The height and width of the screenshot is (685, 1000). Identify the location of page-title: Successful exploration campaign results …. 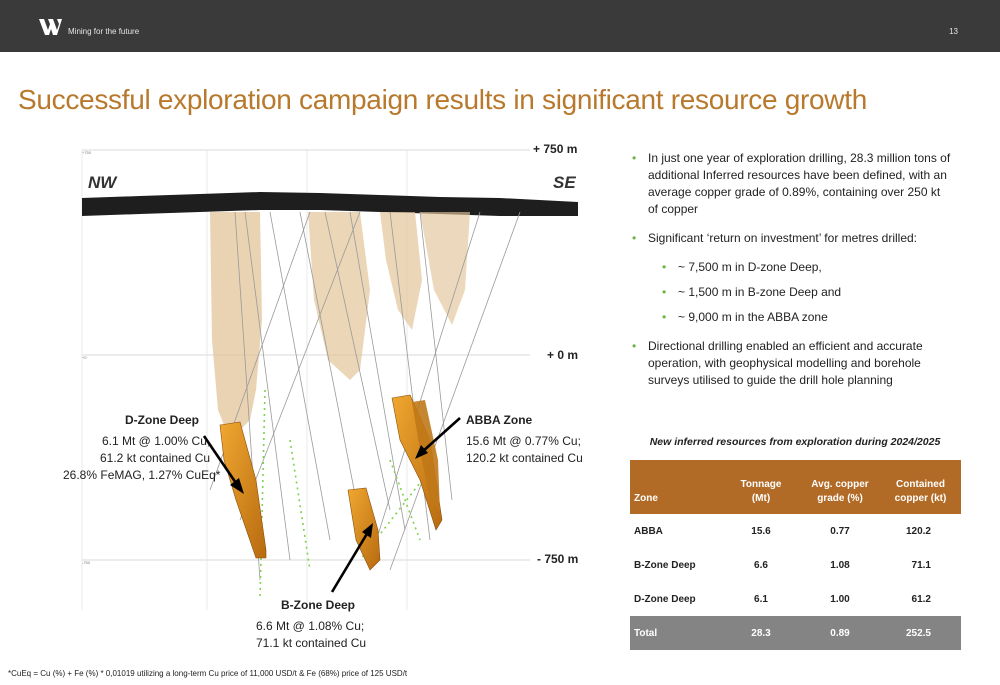
(442, 99).